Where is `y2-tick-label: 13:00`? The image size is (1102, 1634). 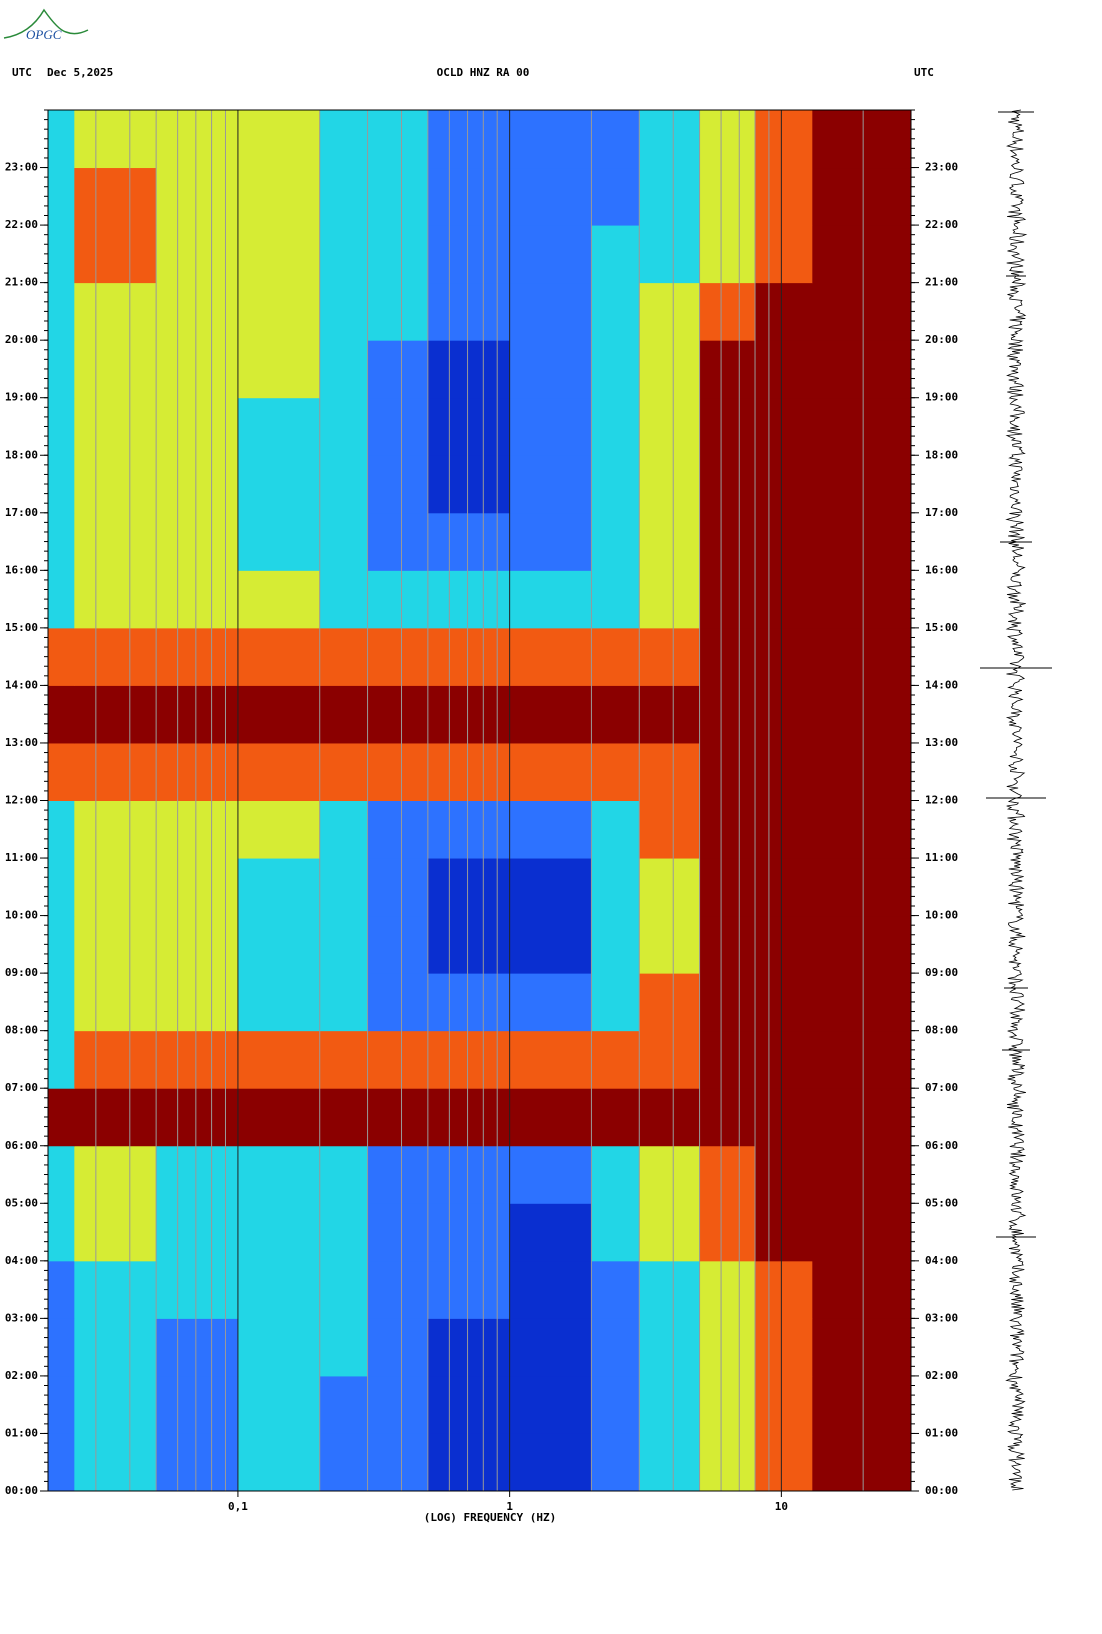
y2-tick-label: 13:00 is located at coordinates (941, 742).